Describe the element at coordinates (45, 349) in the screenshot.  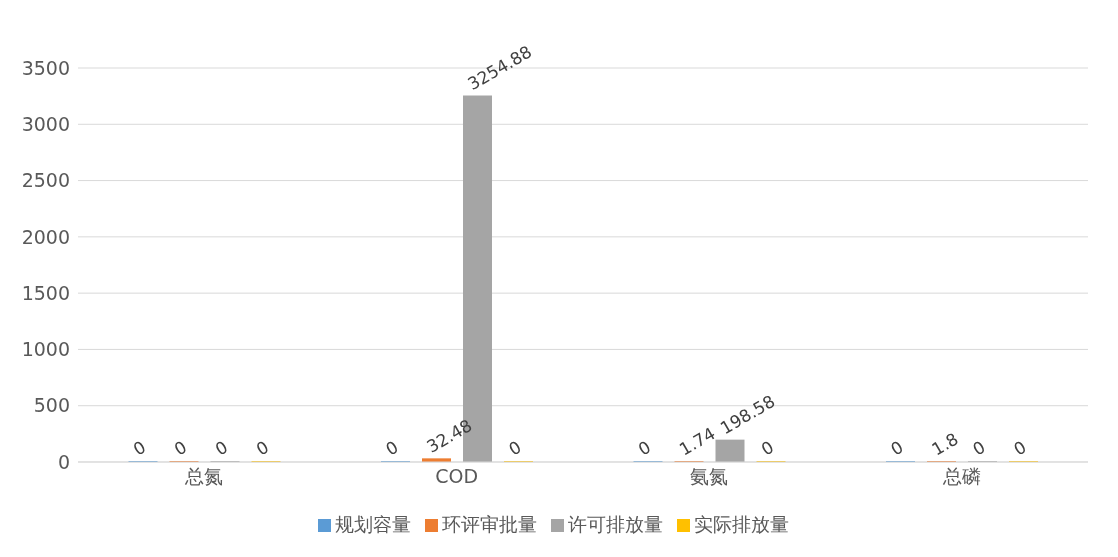
I see `y-tick-label: 1000` at that location.